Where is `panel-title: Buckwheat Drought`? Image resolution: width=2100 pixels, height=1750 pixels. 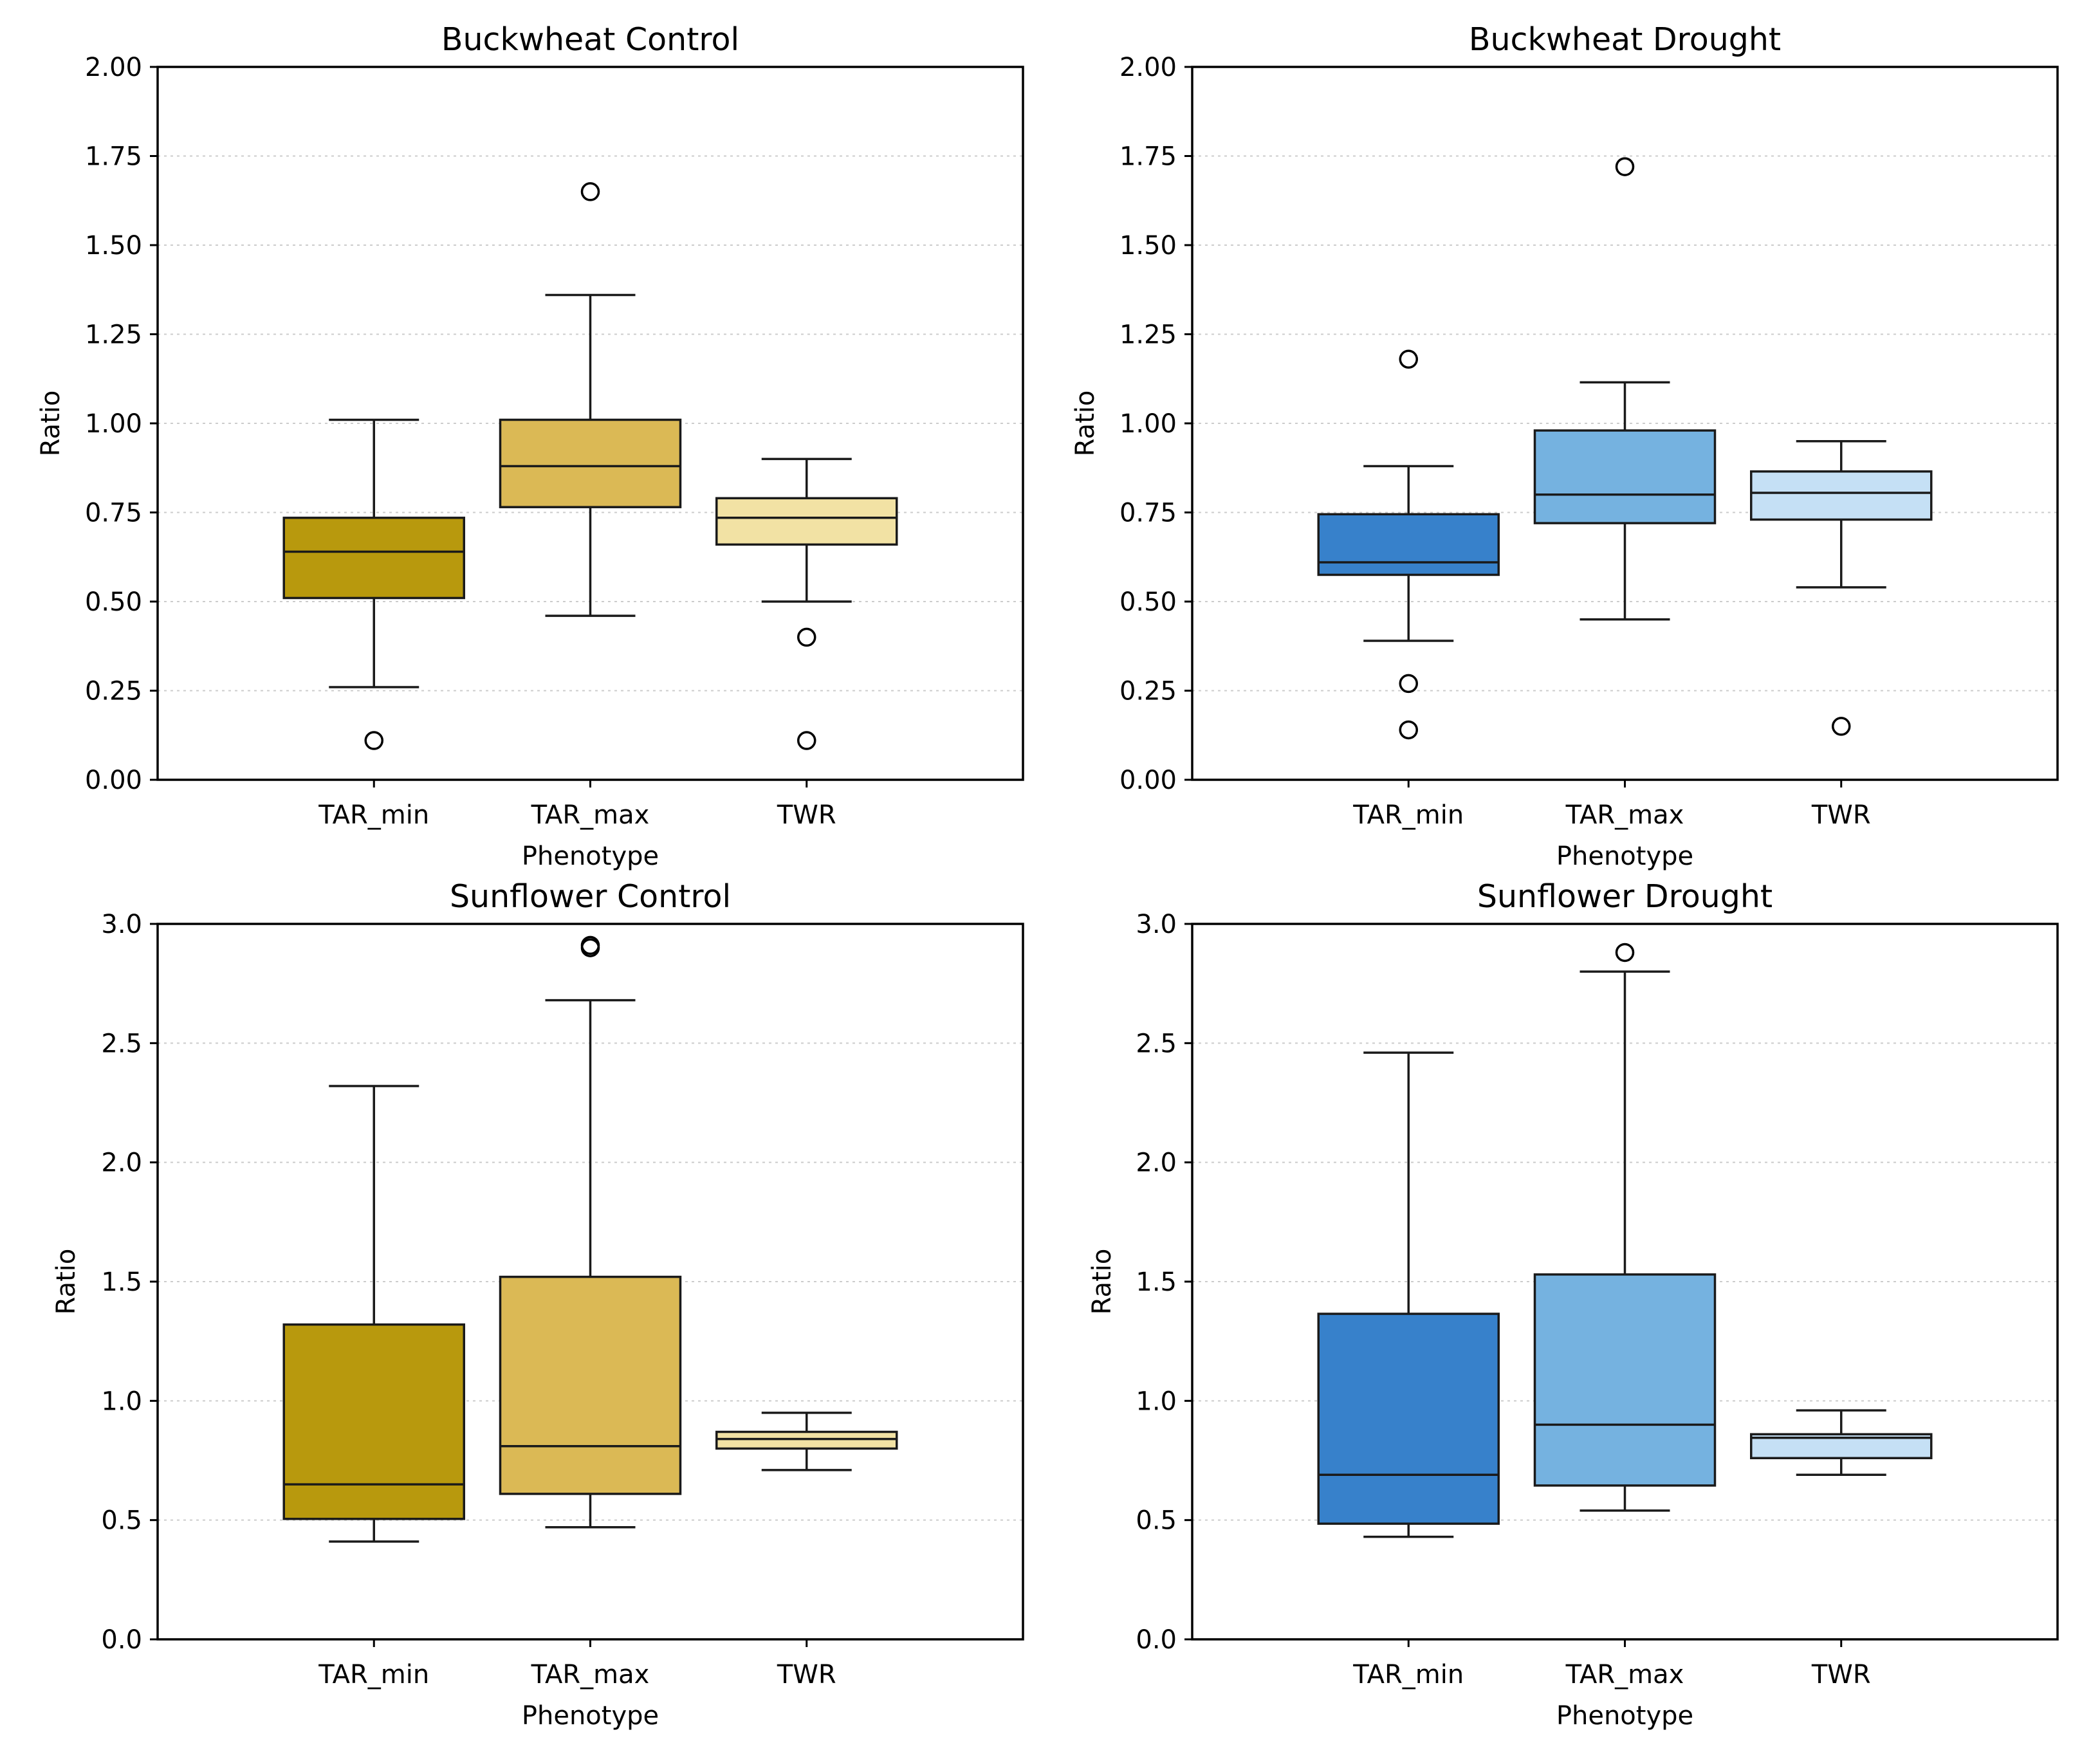
panel-title: Buckwheat Drought is located at coordinates (1625, 39).